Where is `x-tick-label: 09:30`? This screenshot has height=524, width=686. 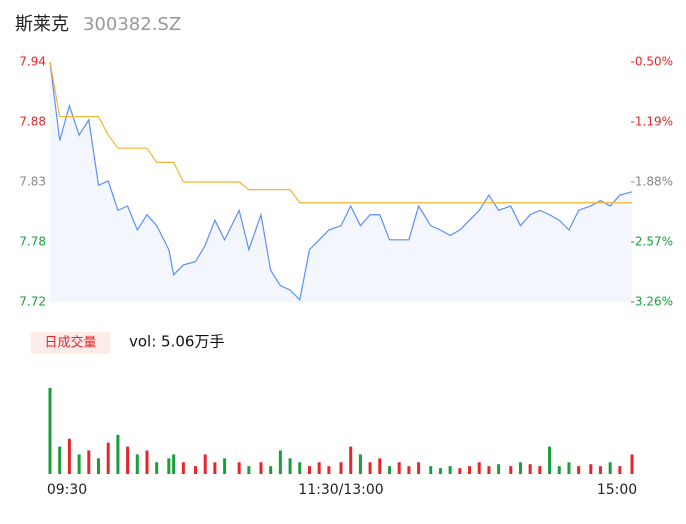
x-tick-label: 09:30 is located at coordinates (67, 490).